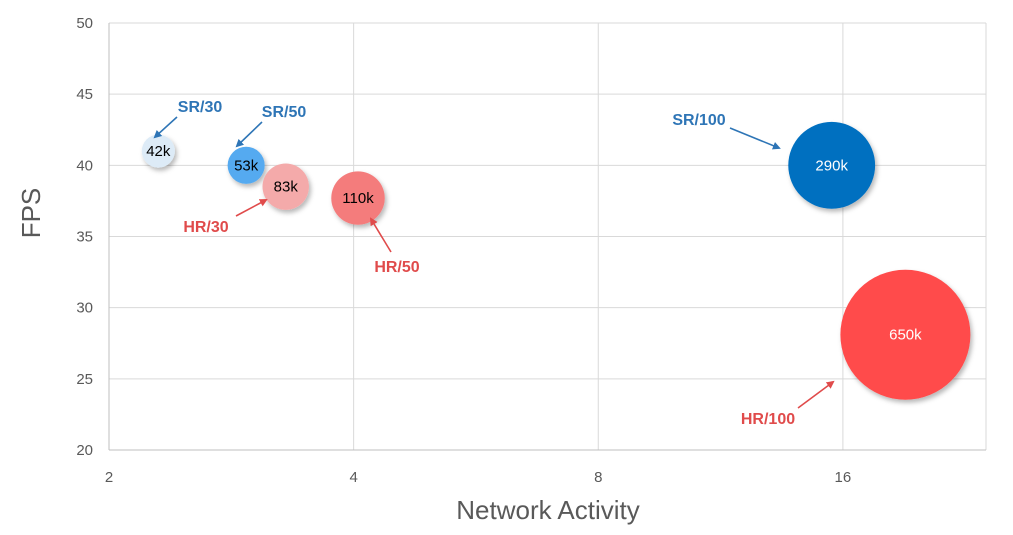 The height and width of the screenshot is (535, 1013). What do you see at coordinates (548, 510) in the screenshot?
I see `x-axis-title: Network Activity` at bounding box center [548, 510].